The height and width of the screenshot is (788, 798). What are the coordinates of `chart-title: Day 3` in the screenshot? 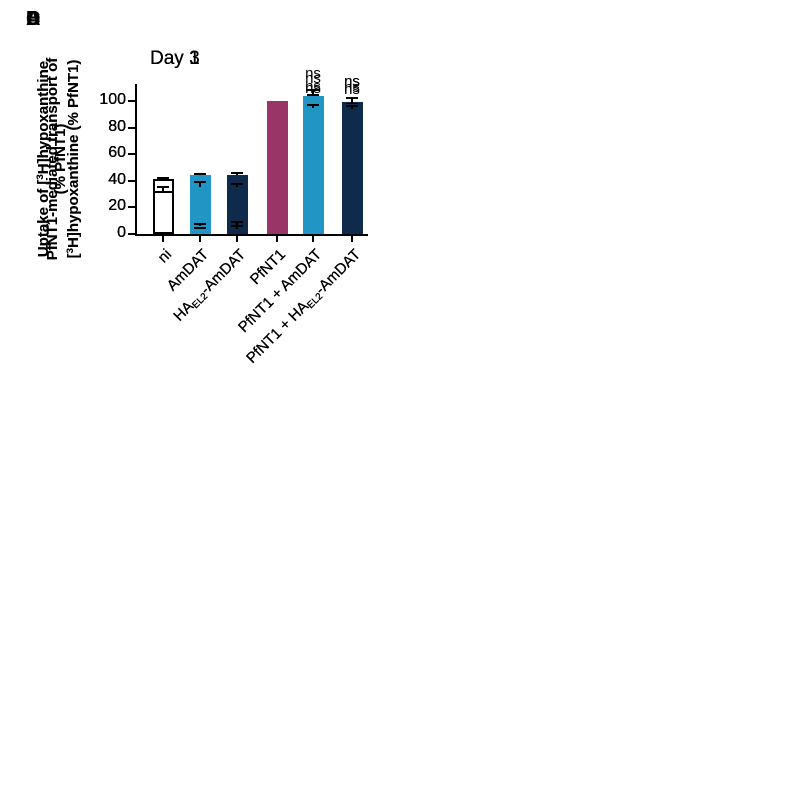 It's located at (175, 58).